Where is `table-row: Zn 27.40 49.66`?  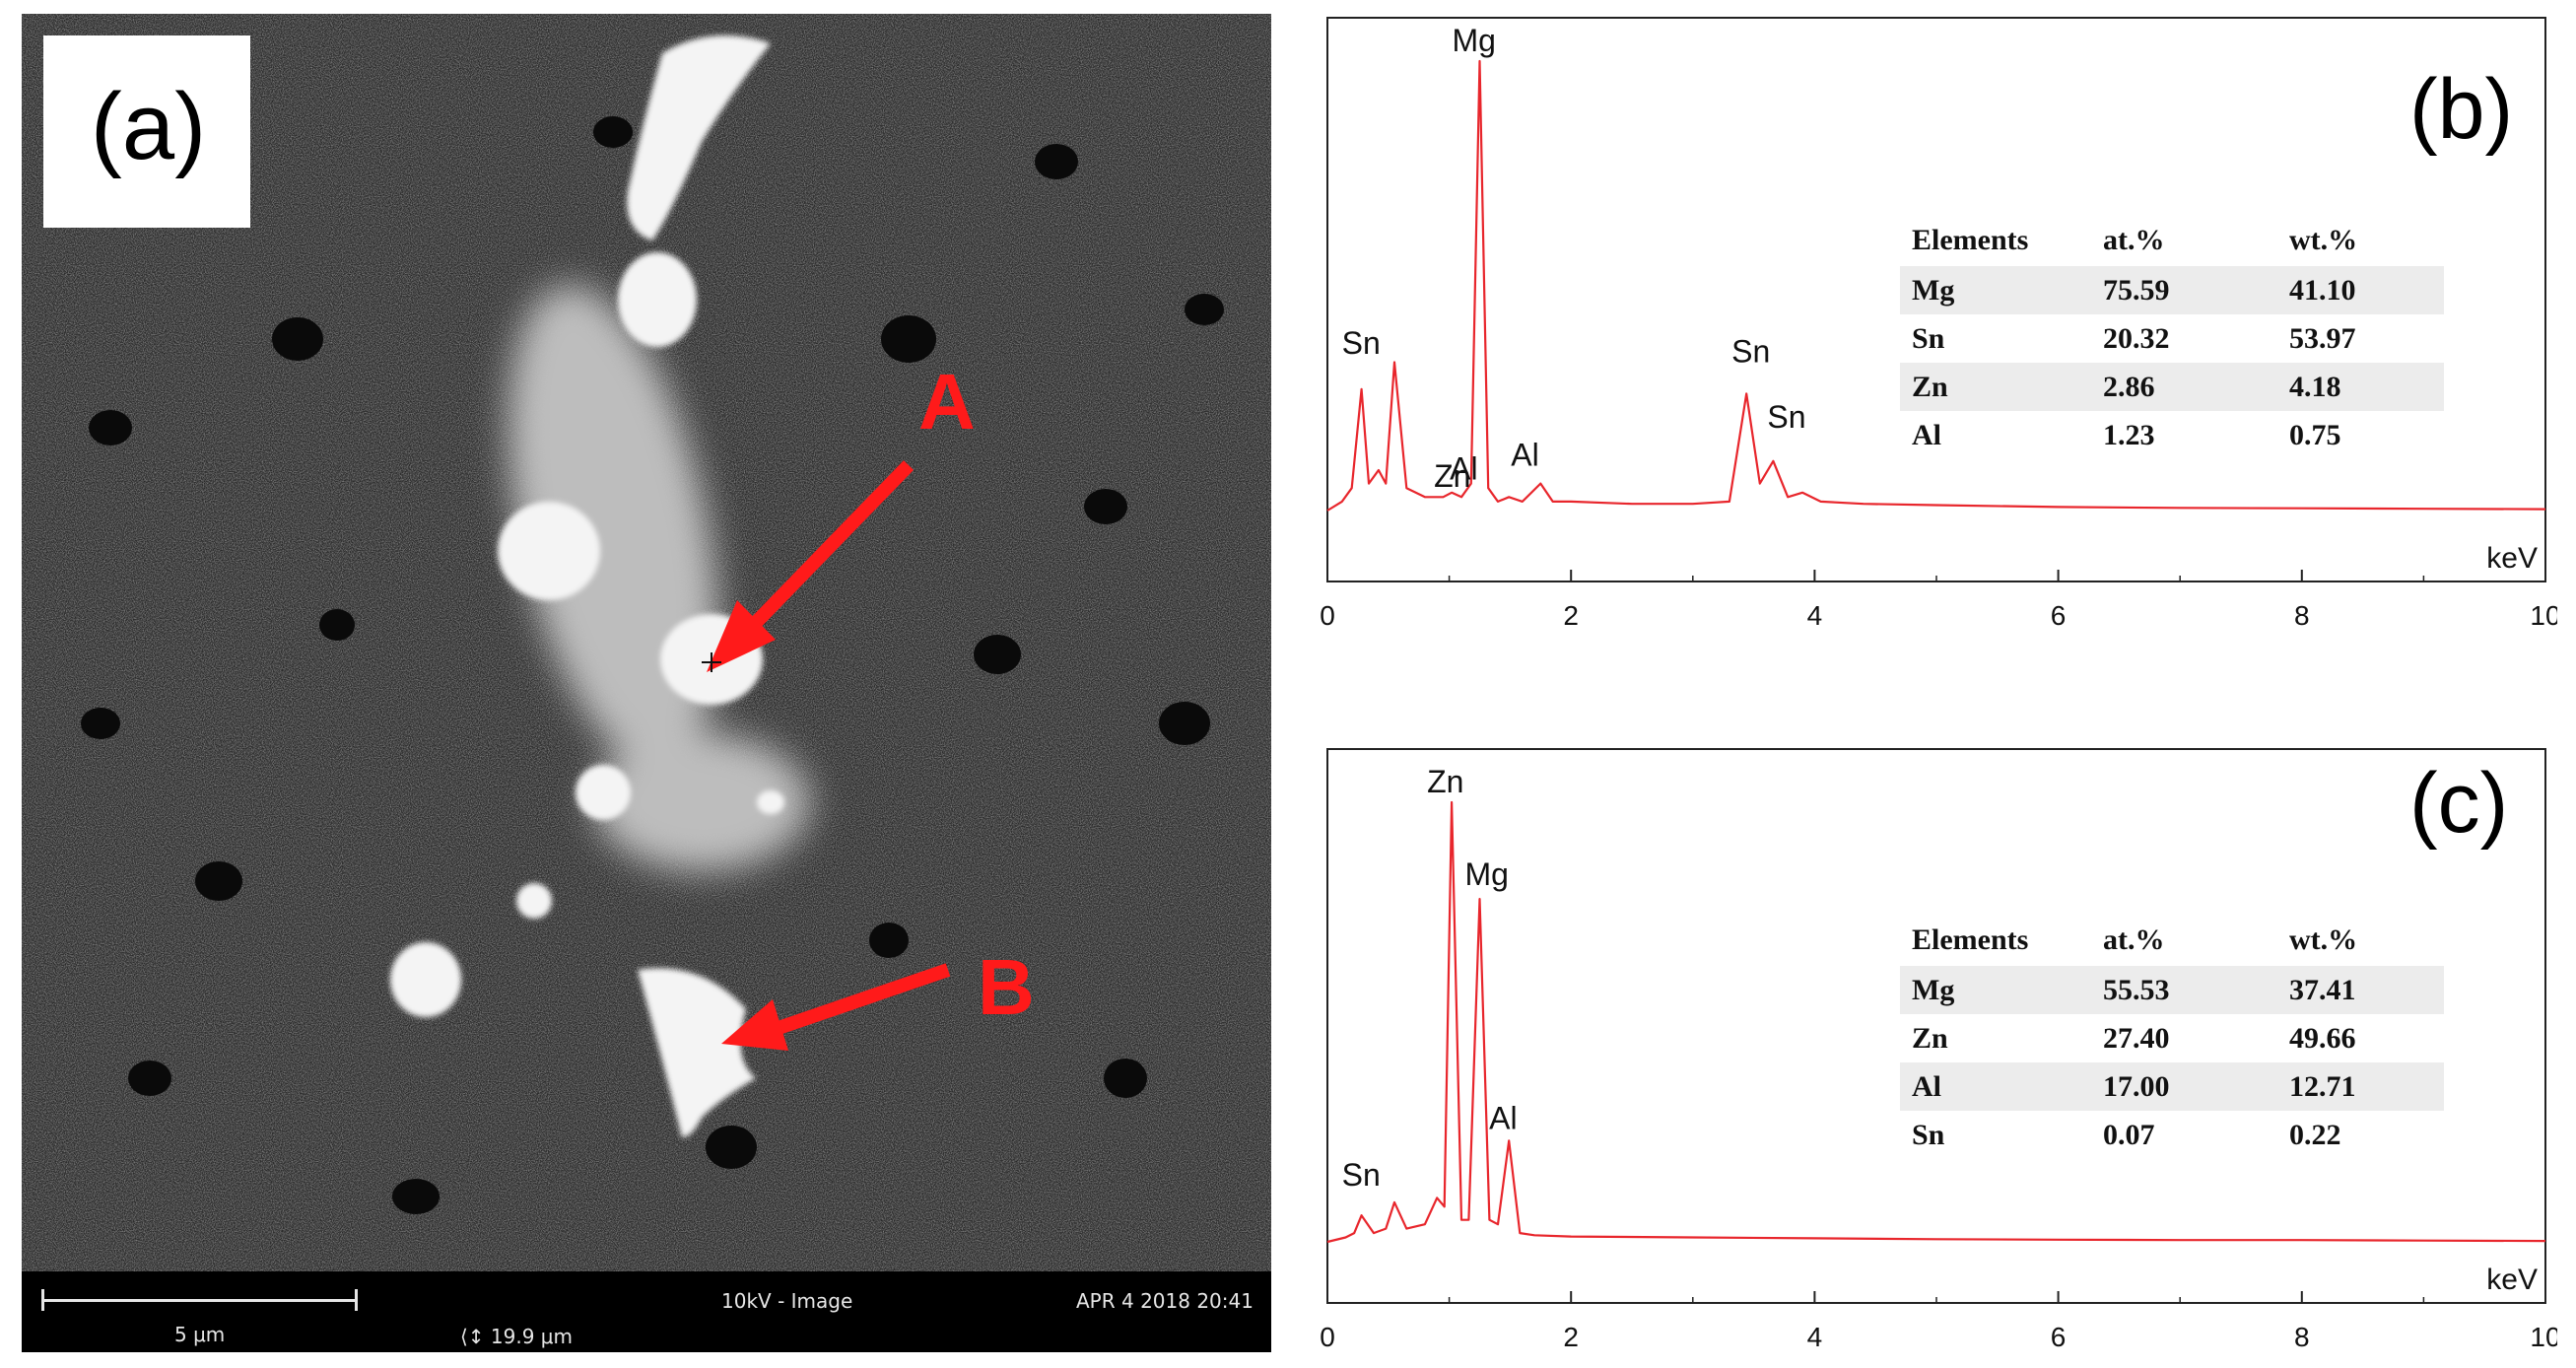
table-row: Zn 27.40 49.66 is located at coordinates (2172, 1038).